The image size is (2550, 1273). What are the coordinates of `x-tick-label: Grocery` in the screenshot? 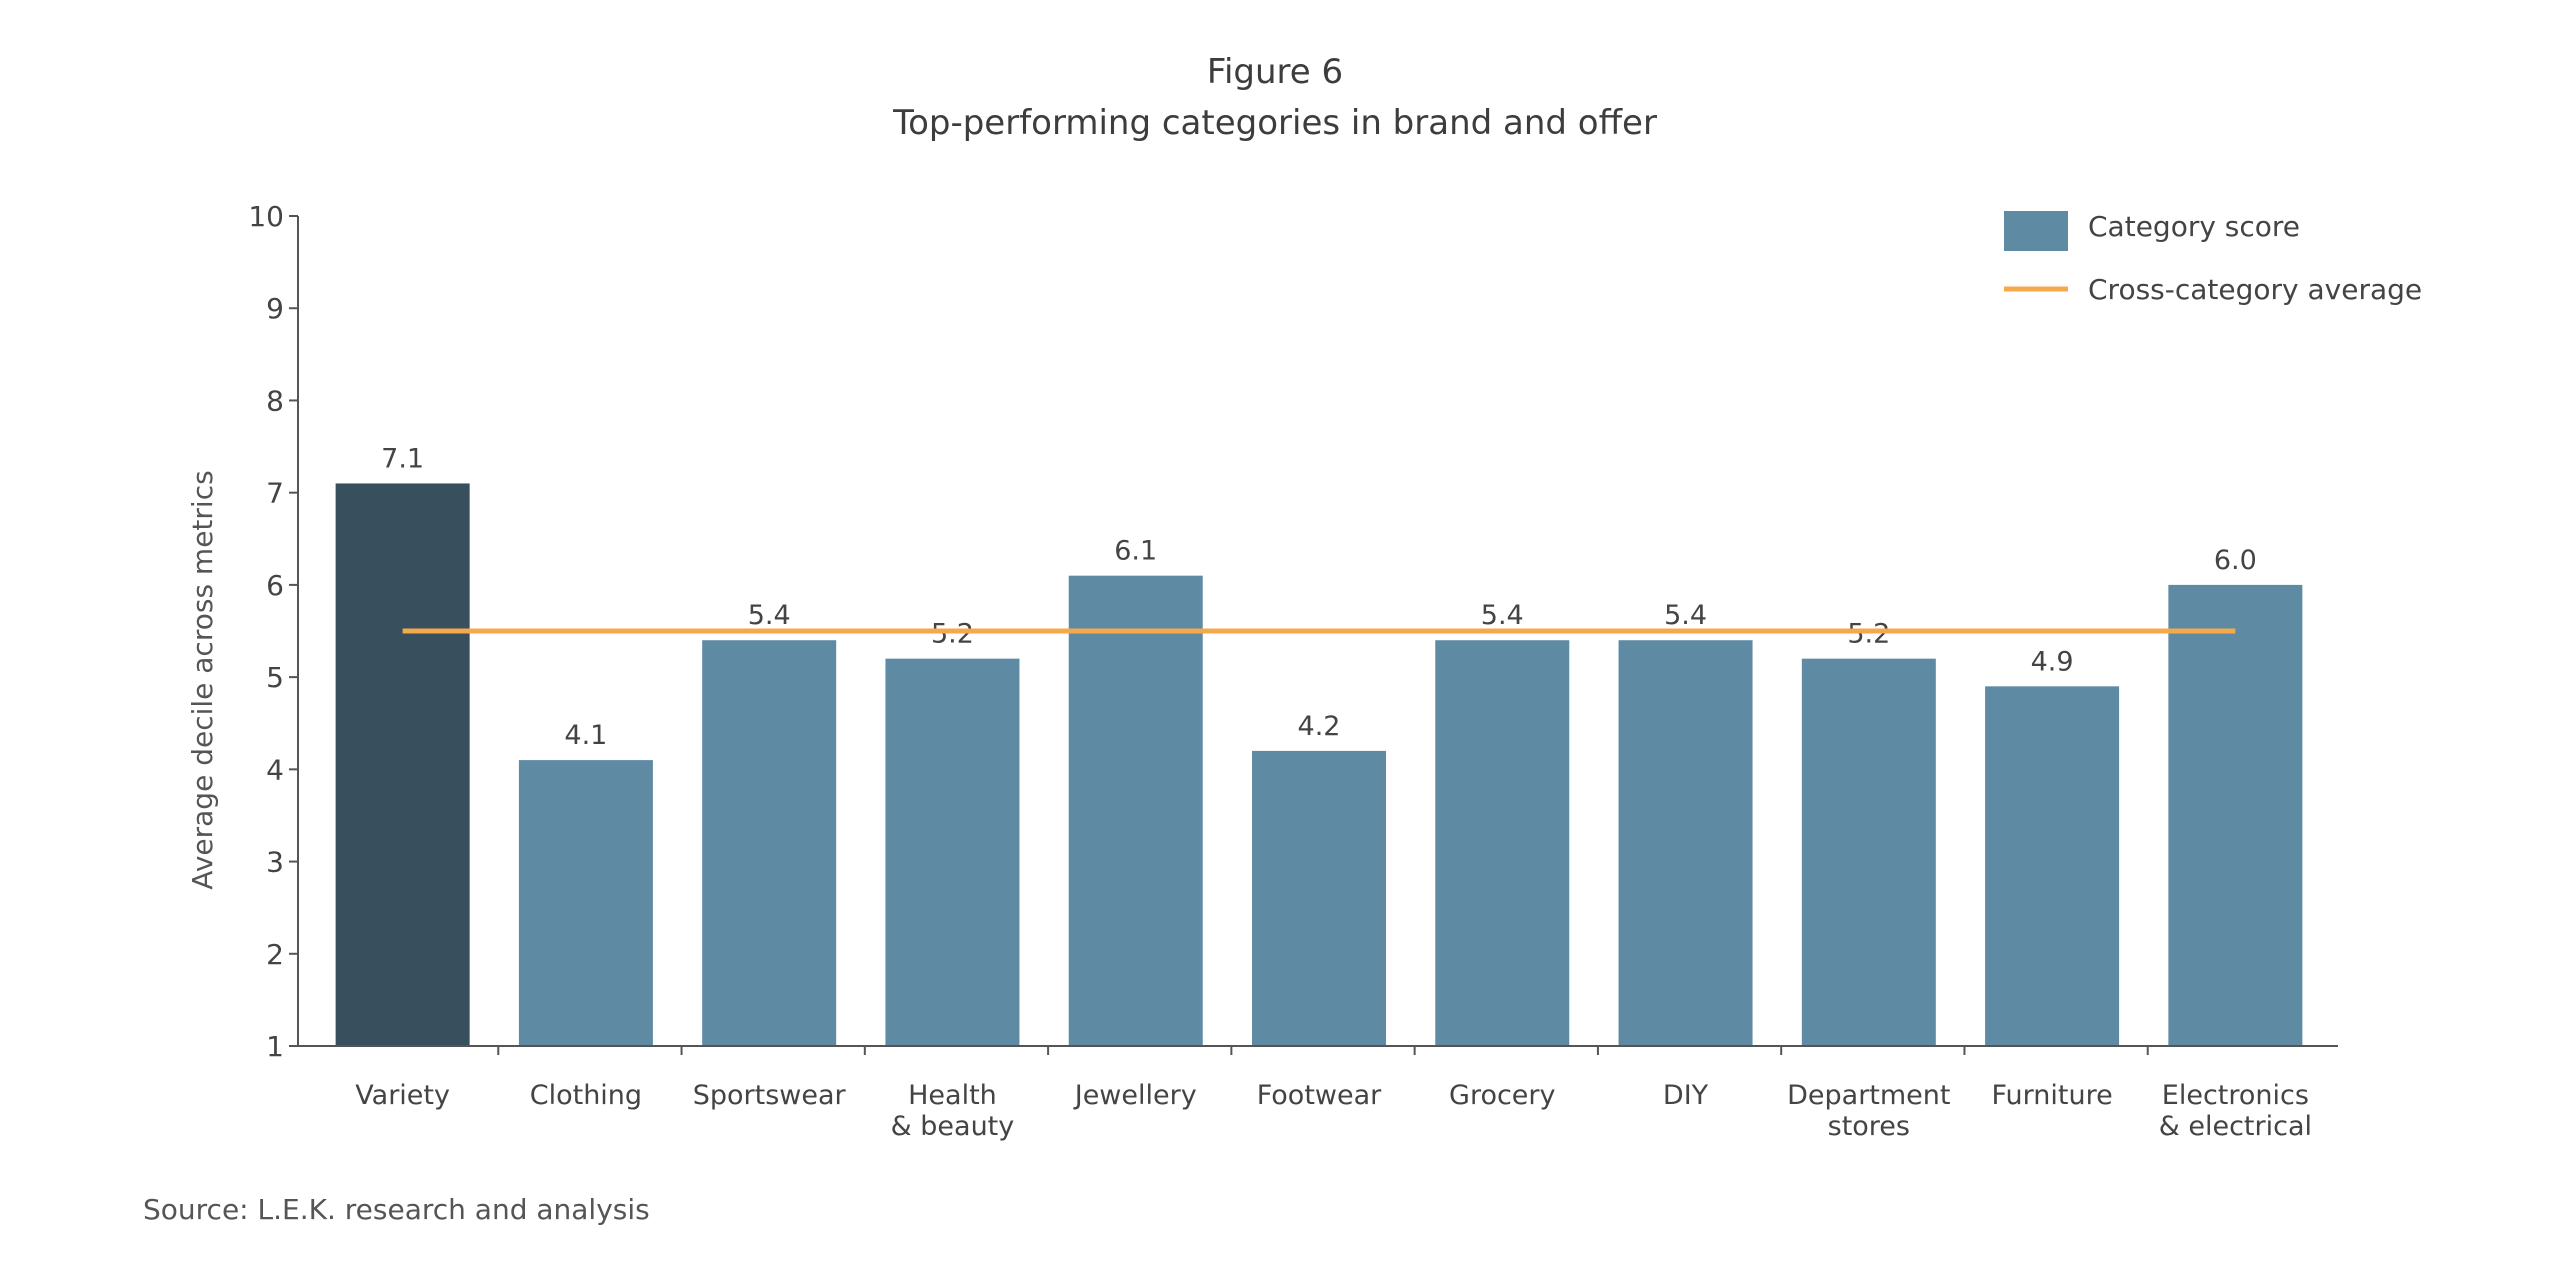 It's located at (1502, 1095).